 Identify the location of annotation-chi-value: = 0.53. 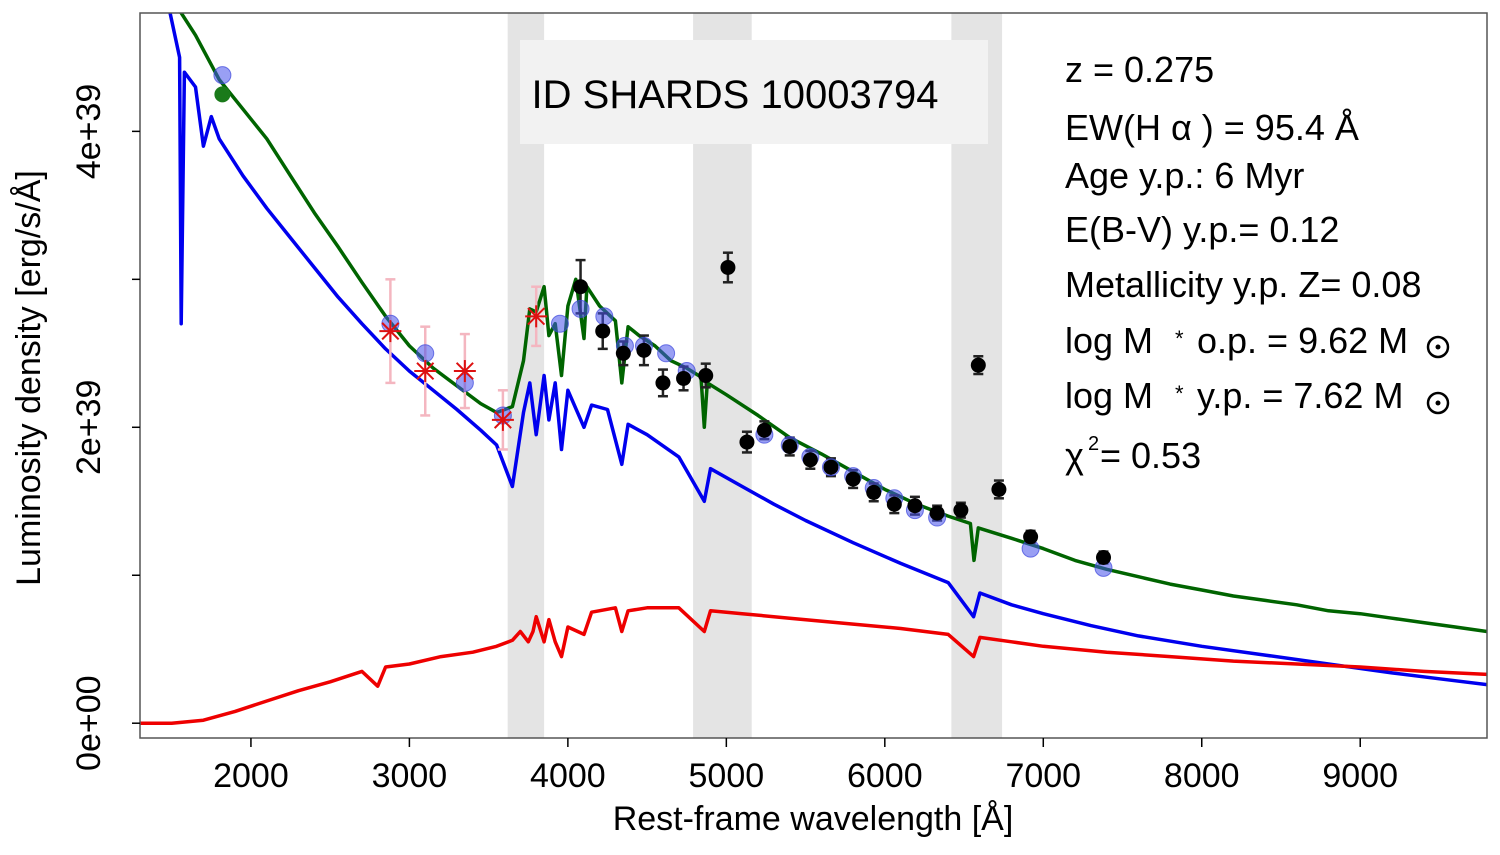
(1150, 455).